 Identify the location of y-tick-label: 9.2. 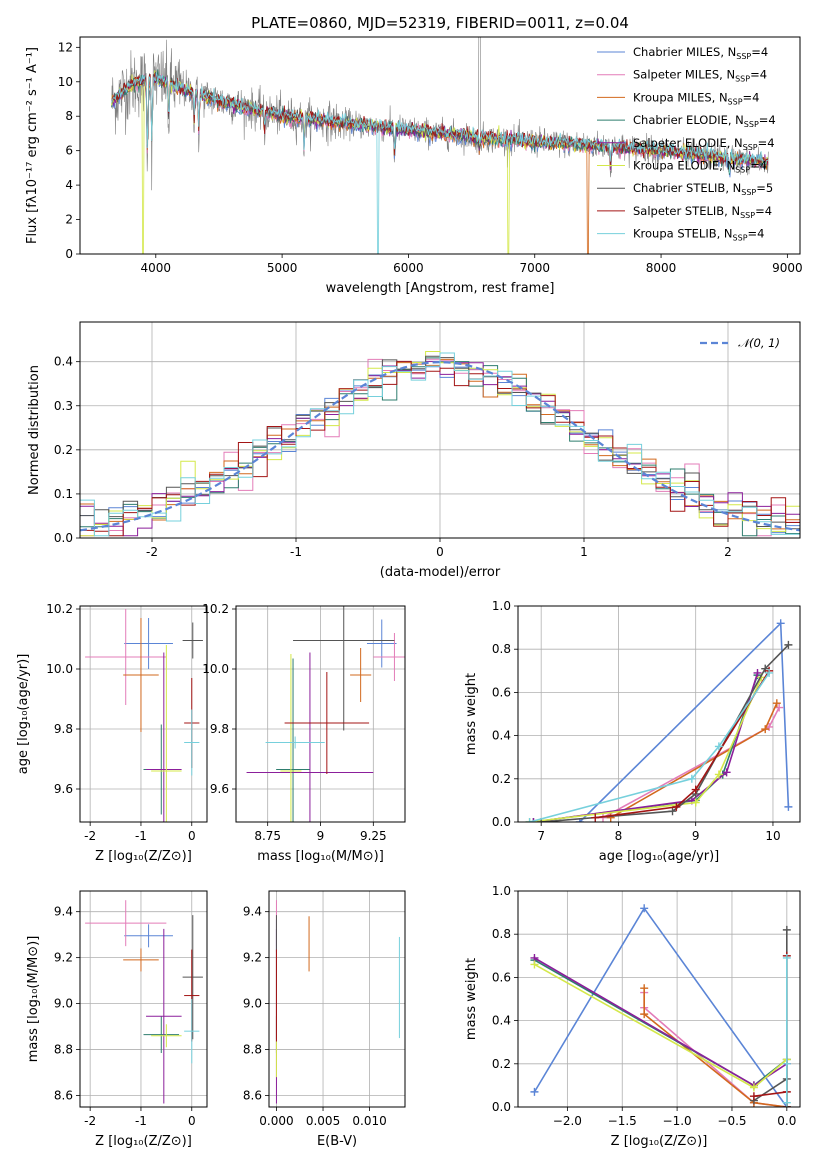
(252, 958).